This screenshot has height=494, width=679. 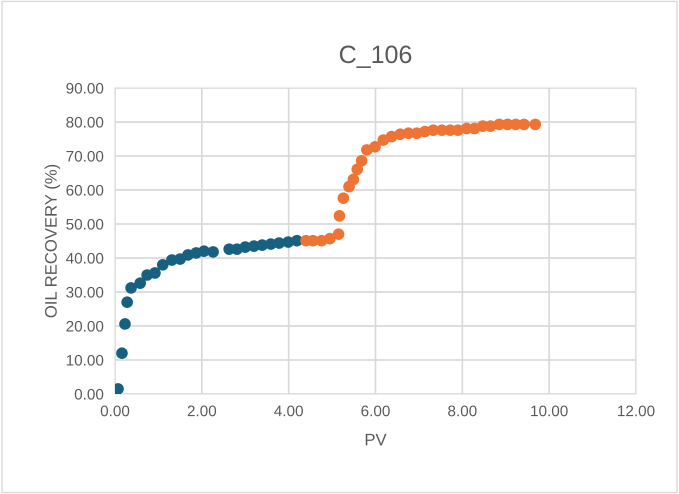 What do you see at coordinates (549, 411) in the screenshot?
I see `x-tick-label: 10.00` at bounding box center [549, 411].